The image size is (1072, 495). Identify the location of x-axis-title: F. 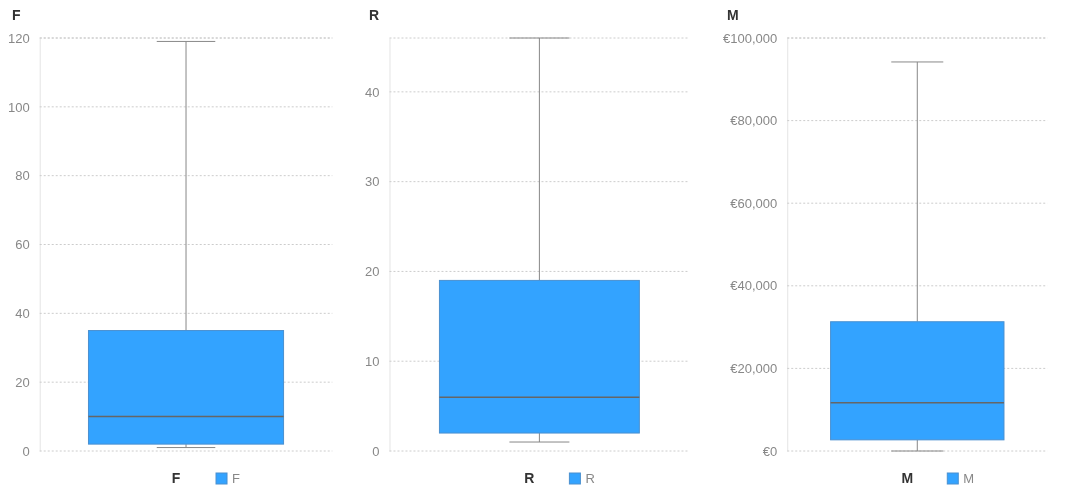
(176, 478).